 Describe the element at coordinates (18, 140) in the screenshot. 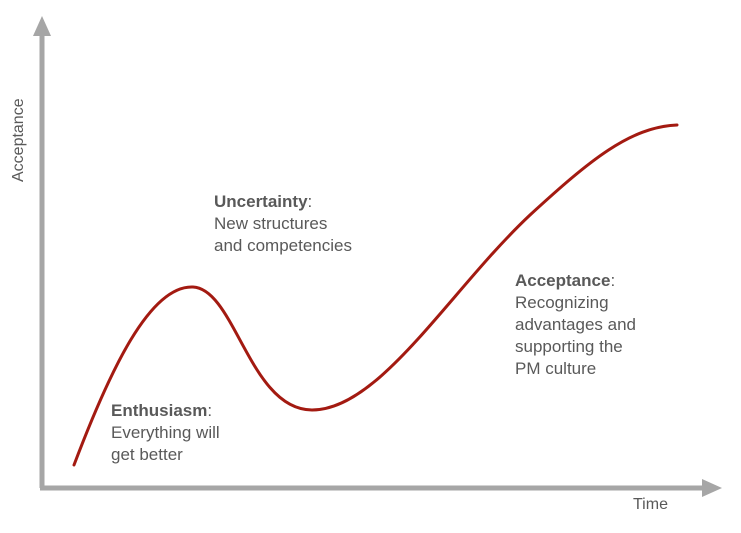

I see `y-axis-label: Acceptance` at that location.